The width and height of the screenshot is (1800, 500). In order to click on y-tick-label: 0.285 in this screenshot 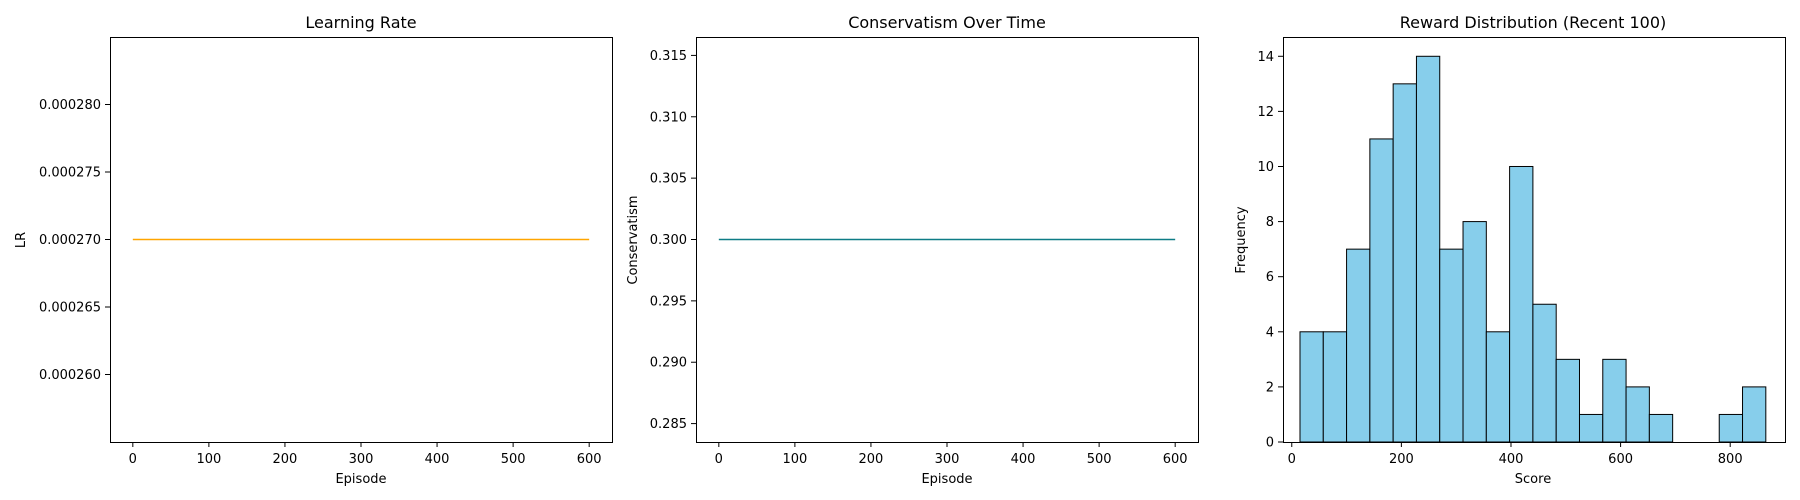, I will do `click(668, 424)`.